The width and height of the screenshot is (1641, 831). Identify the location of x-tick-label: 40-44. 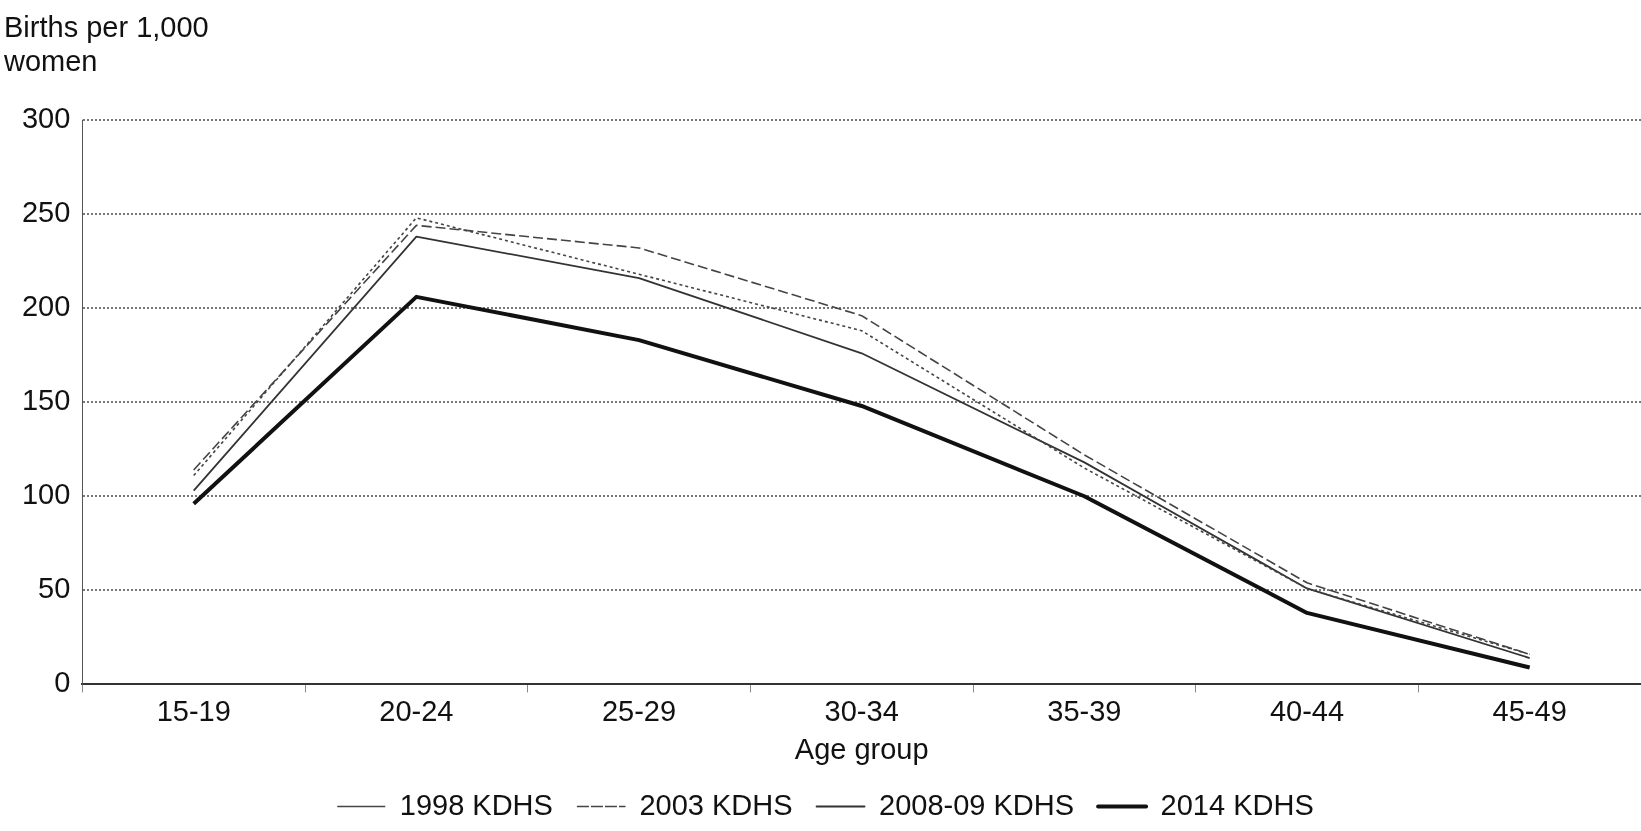
(1307, 710).